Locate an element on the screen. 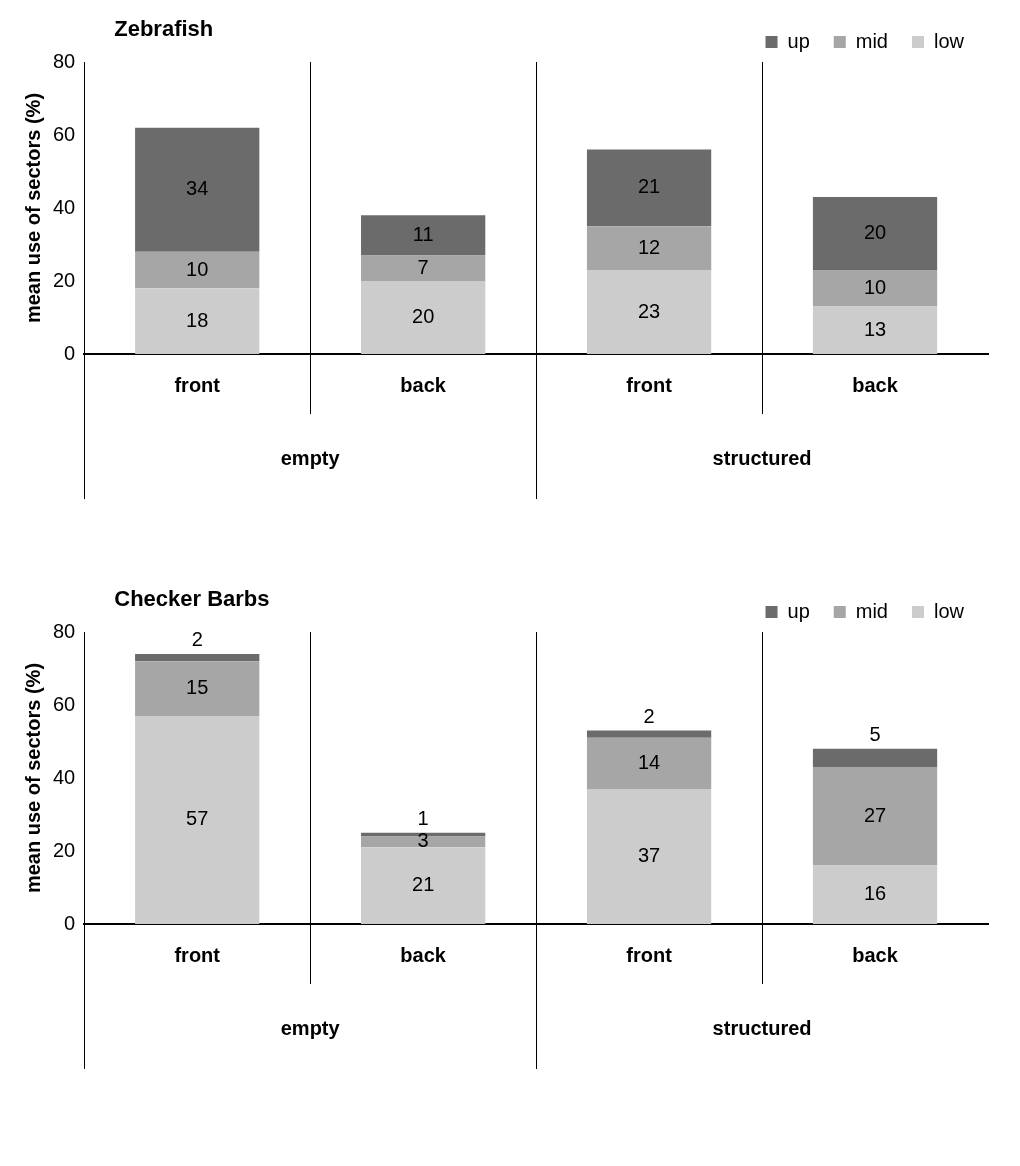 Image resolution: width=1020 pixels, height=1166 pixels. data-label: 11 is located at coordinates (423, 233).